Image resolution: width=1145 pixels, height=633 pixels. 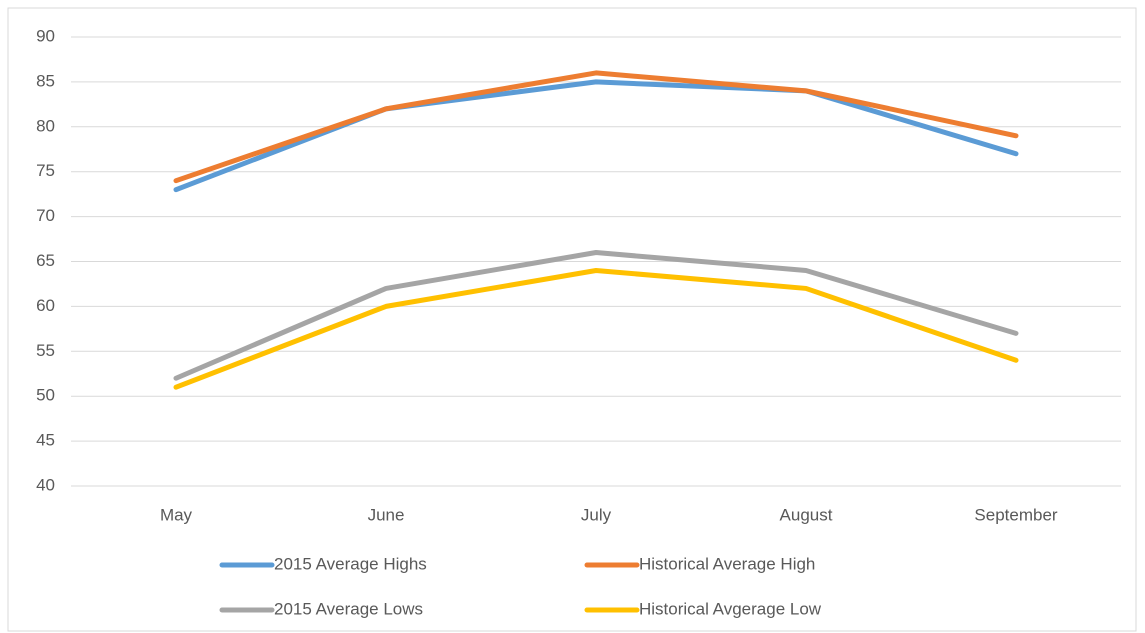 I want to click on legend-label: Historical Avgerage Low, so click(x=730, y=608).